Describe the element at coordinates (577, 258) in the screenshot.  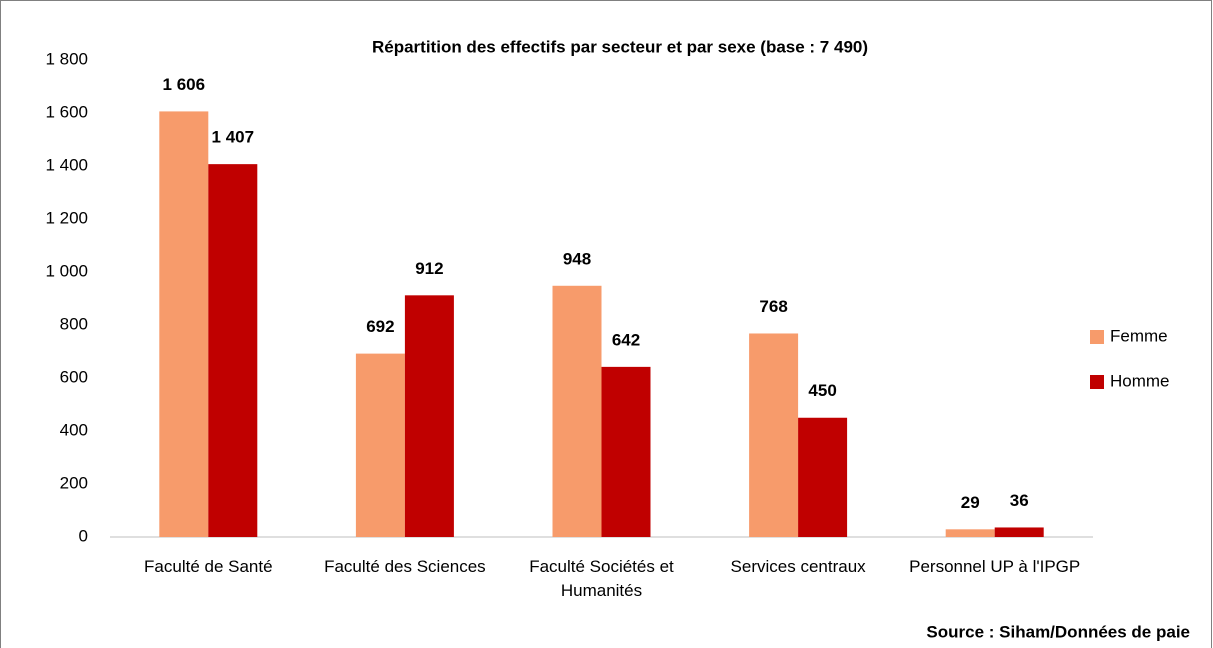
I see `data-label: 948` at that location.